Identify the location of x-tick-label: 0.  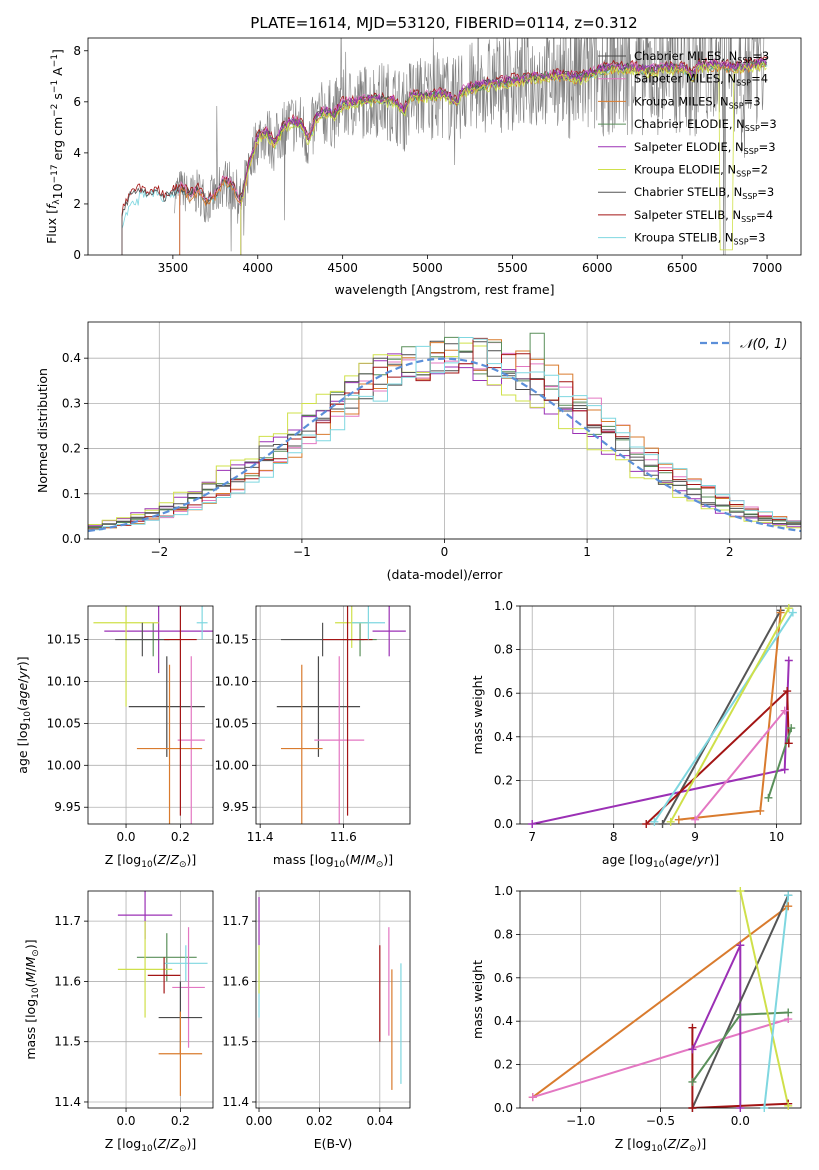
(445, 552).